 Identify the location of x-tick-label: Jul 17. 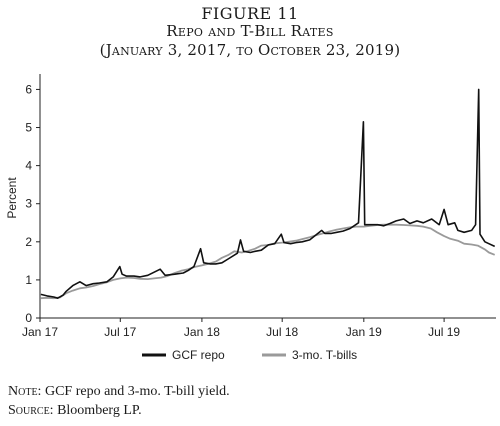
(120, 332).